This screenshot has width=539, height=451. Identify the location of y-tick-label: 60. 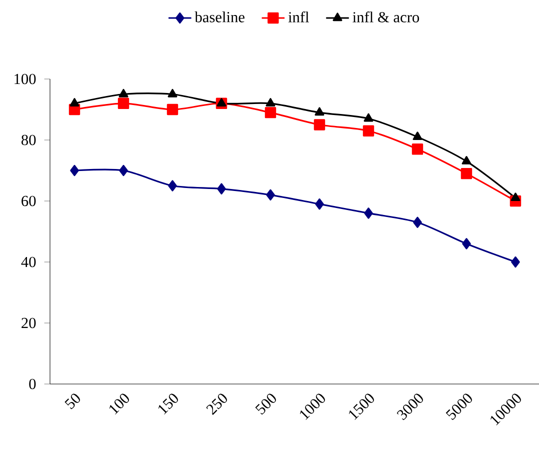
(29, 201).